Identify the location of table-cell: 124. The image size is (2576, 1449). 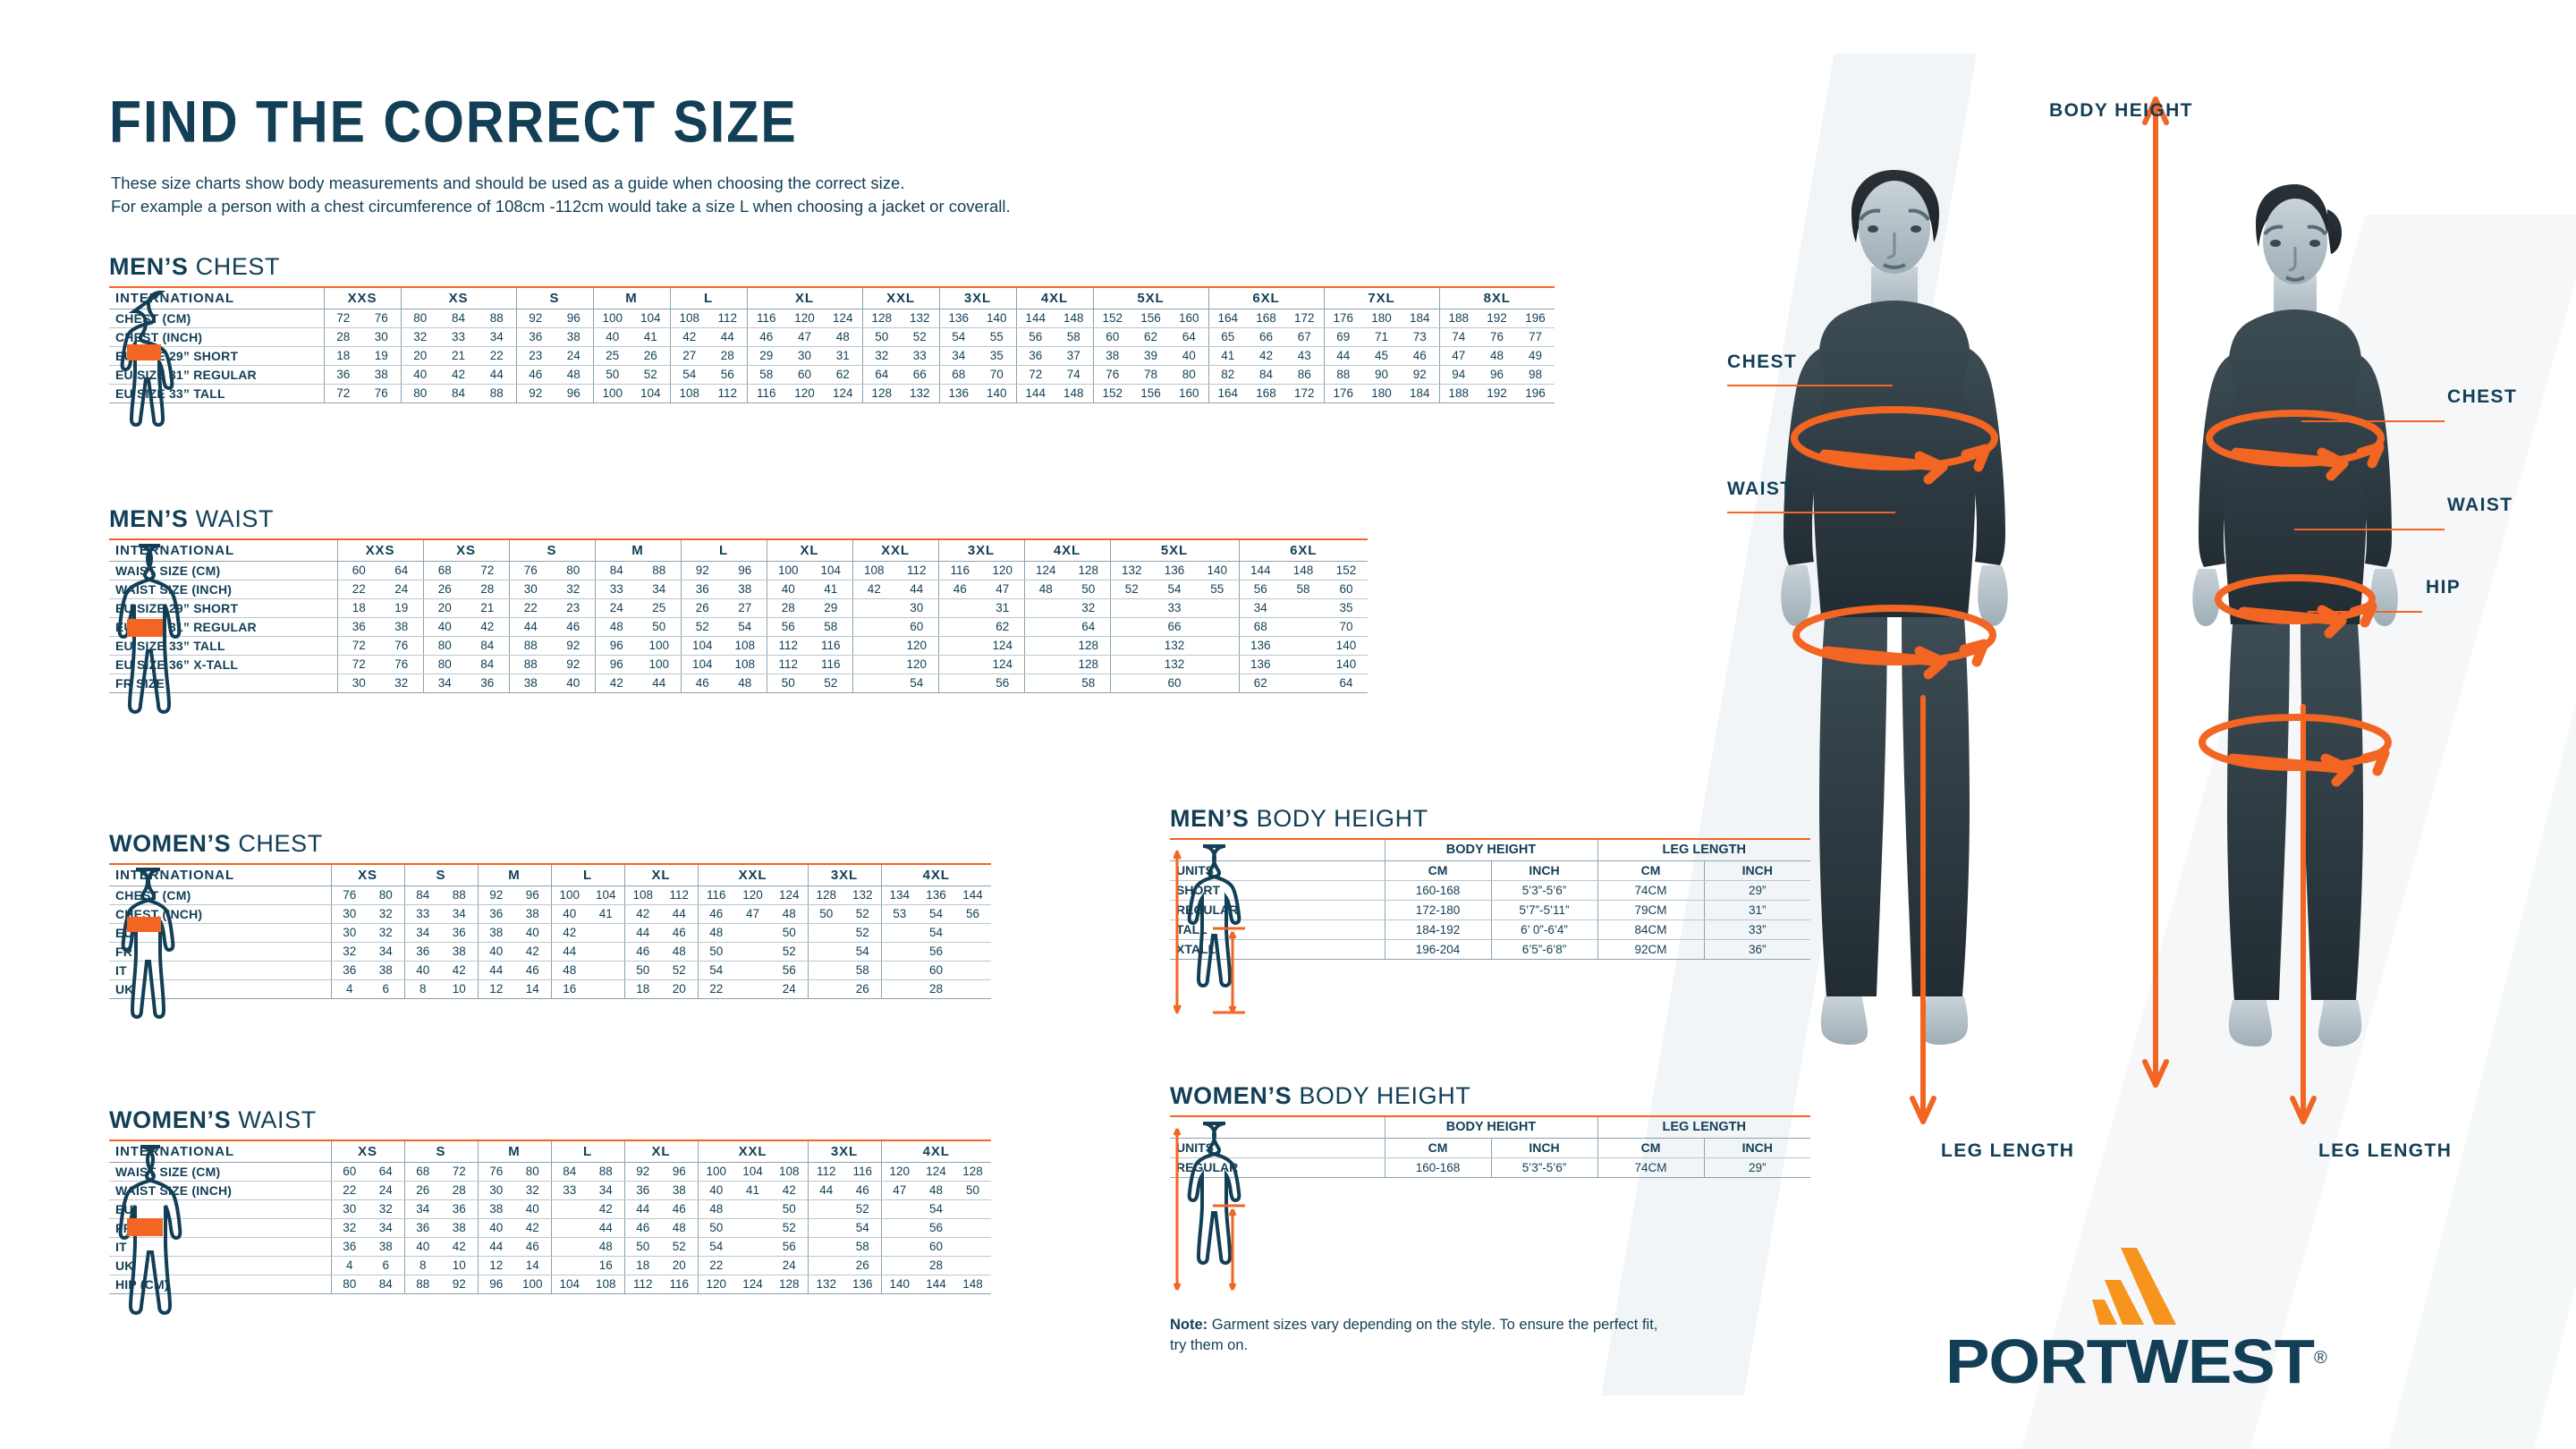
(936, 1172).